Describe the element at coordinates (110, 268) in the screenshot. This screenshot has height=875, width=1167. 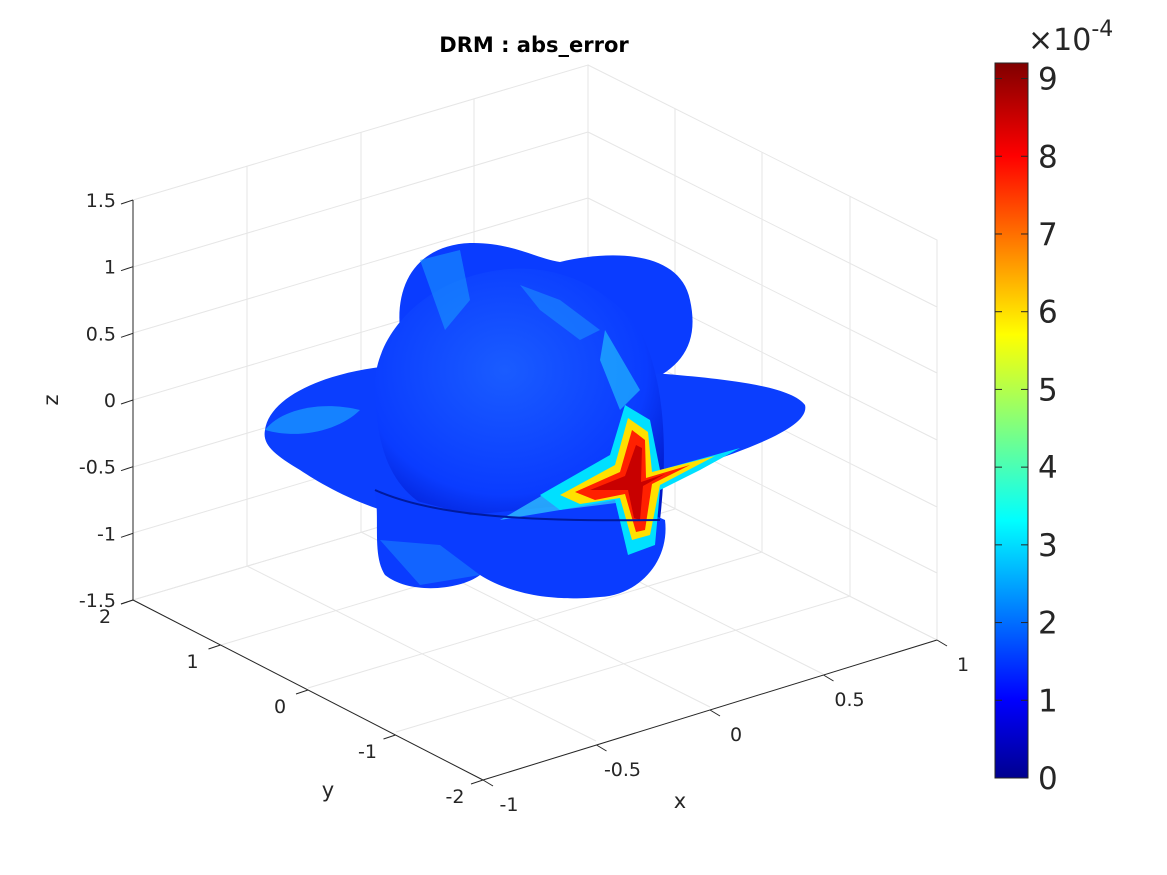
I see `z-tick-label: 1` at that location.